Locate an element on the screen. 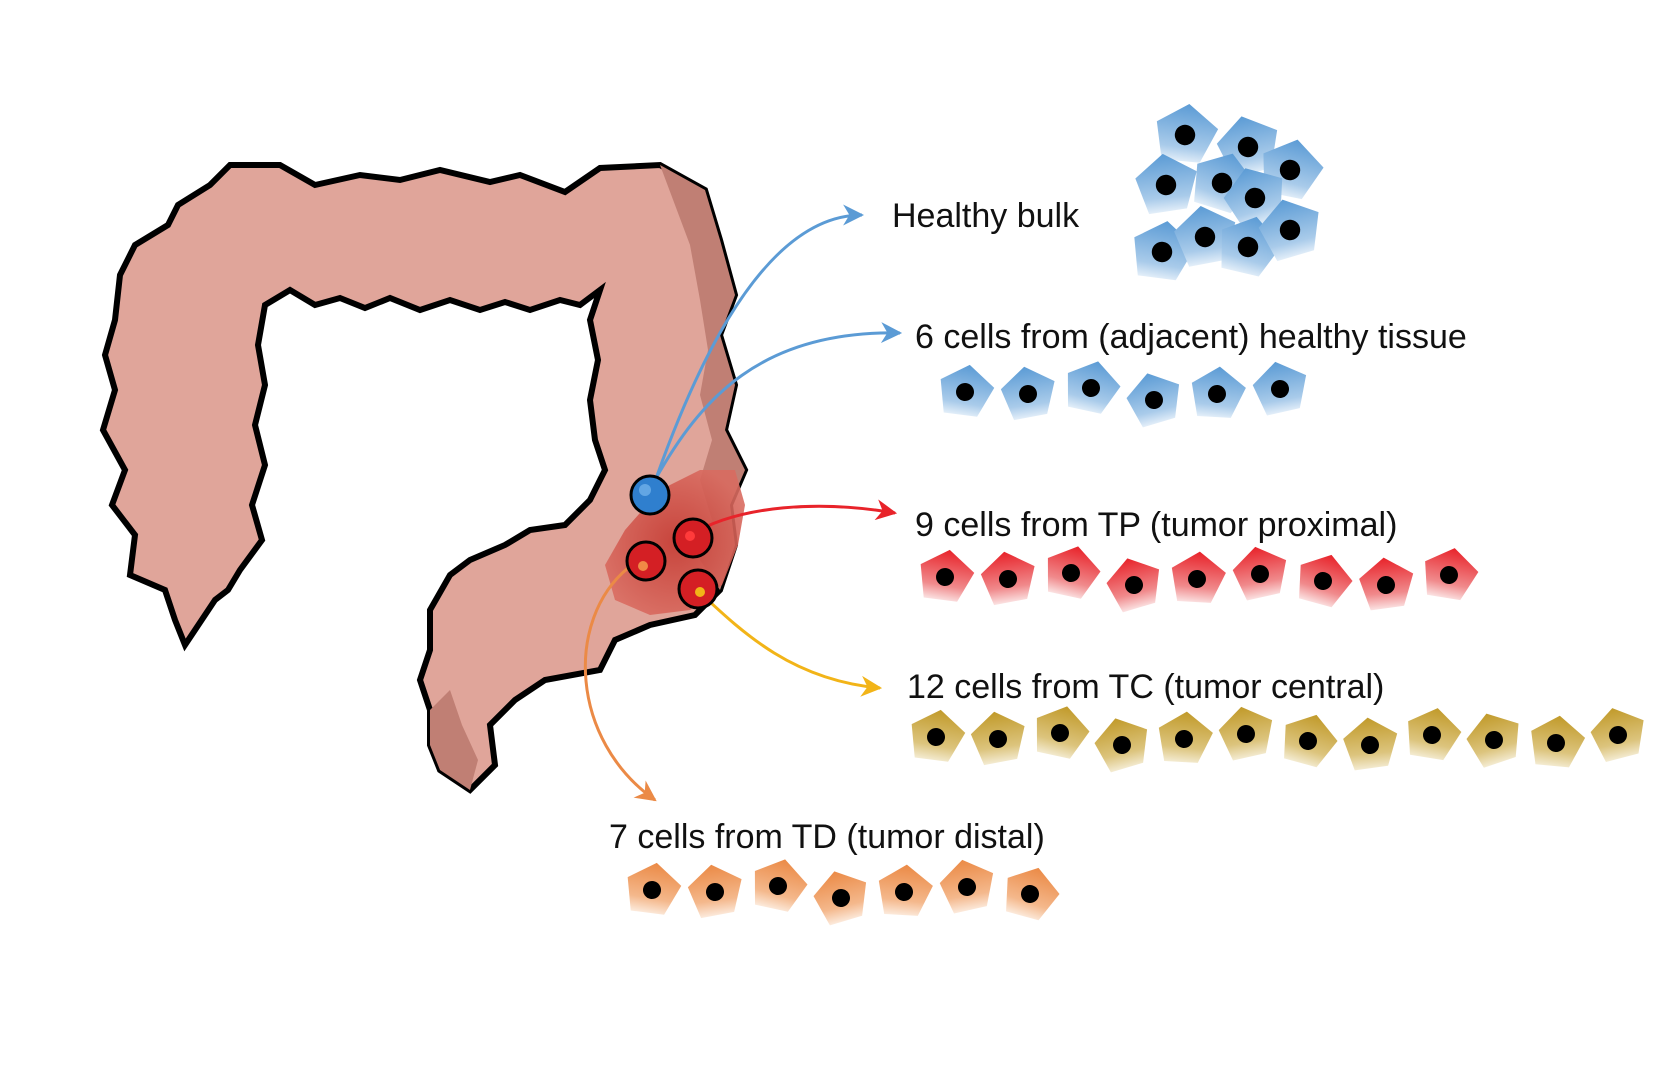 Image resolution: width=1673 pixels, height=1065 pixels. proximal-cell-row is located at coordinates (1199, 579).